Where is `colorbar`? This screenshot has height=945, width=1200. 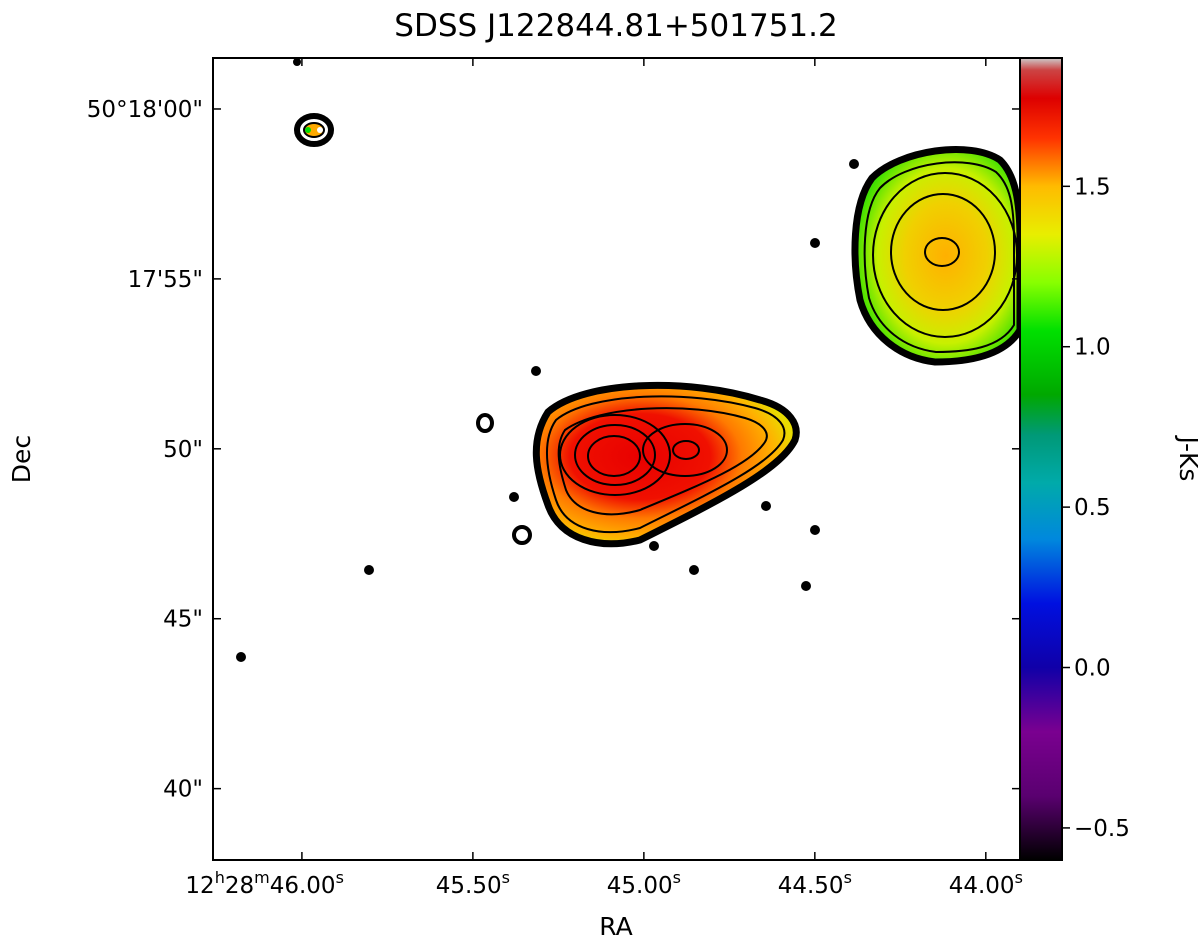
colorbar is located at coordinates (1041, 459).